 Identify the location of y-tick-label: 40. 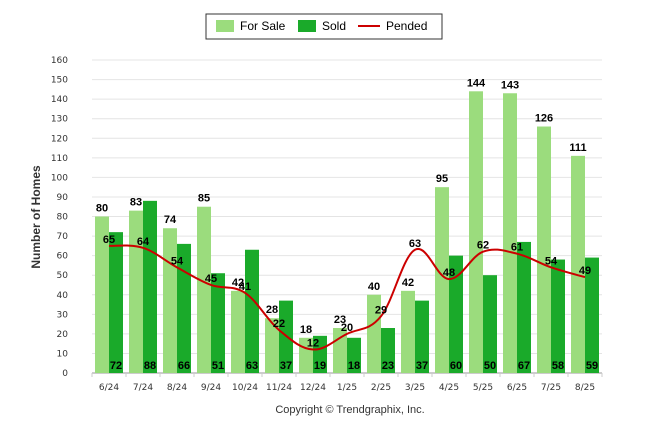
(63, 296).